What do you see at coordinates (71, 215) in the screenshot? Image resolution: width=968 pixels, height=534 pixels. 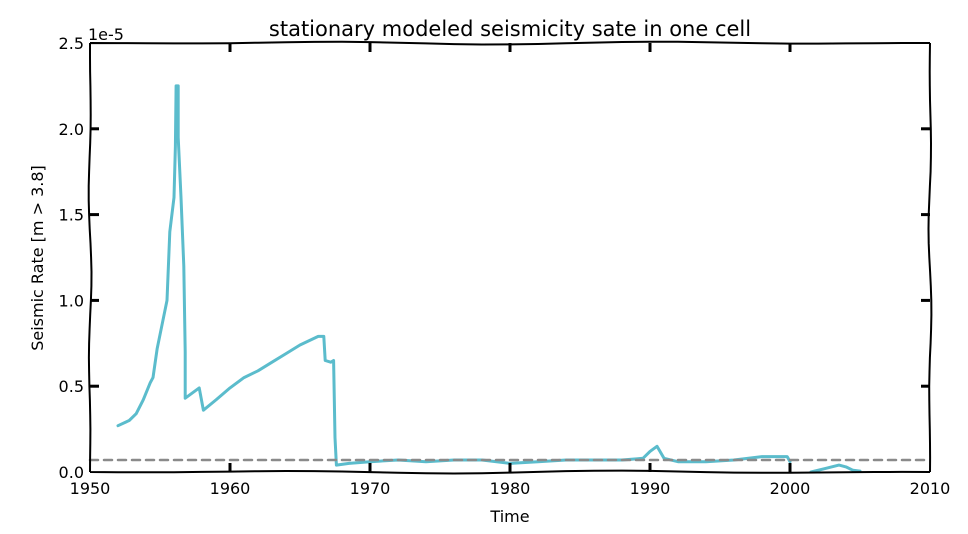 I see `y-tick-label: 1.5` at bounding box center [71, 215].